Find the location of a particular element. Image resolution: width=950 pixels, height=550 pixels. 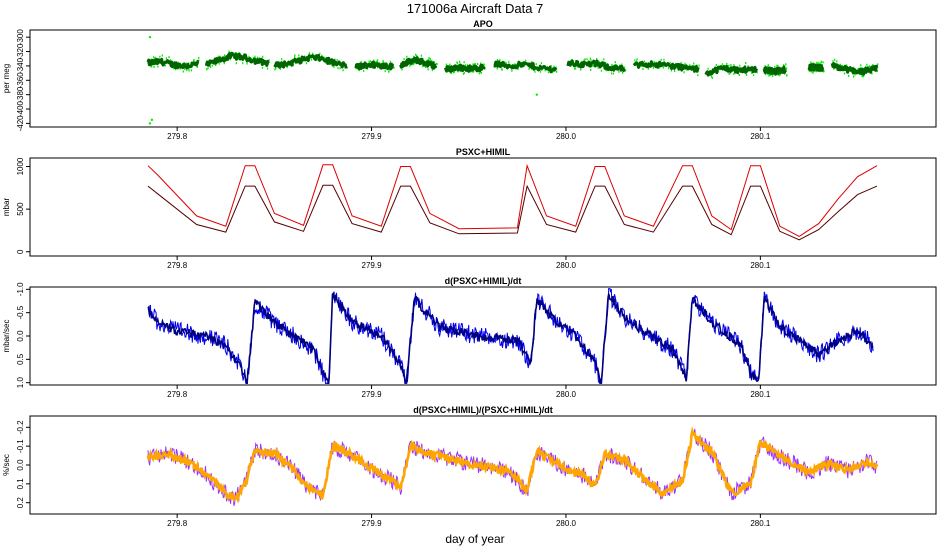

panel-title: APO is located at coordinates (483, 24).